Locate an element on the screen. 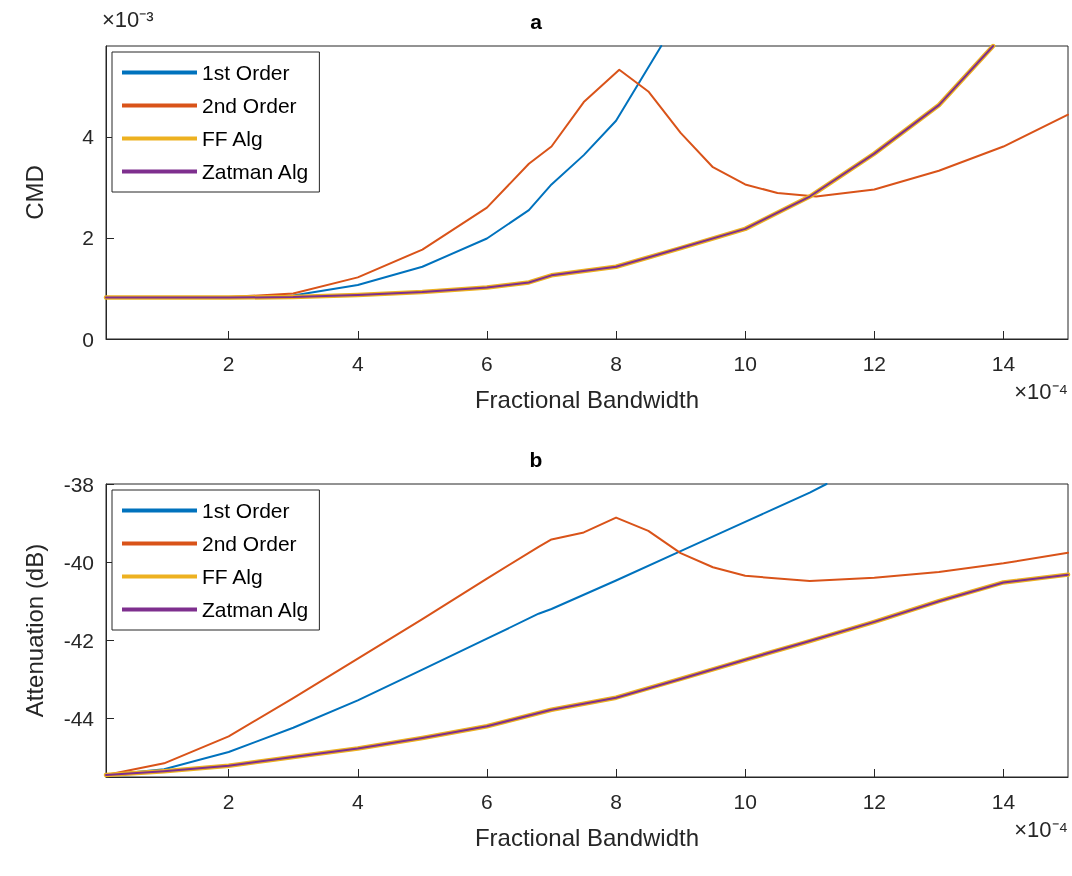  y-tick-label: 2 is located at coordinates (88, 238).